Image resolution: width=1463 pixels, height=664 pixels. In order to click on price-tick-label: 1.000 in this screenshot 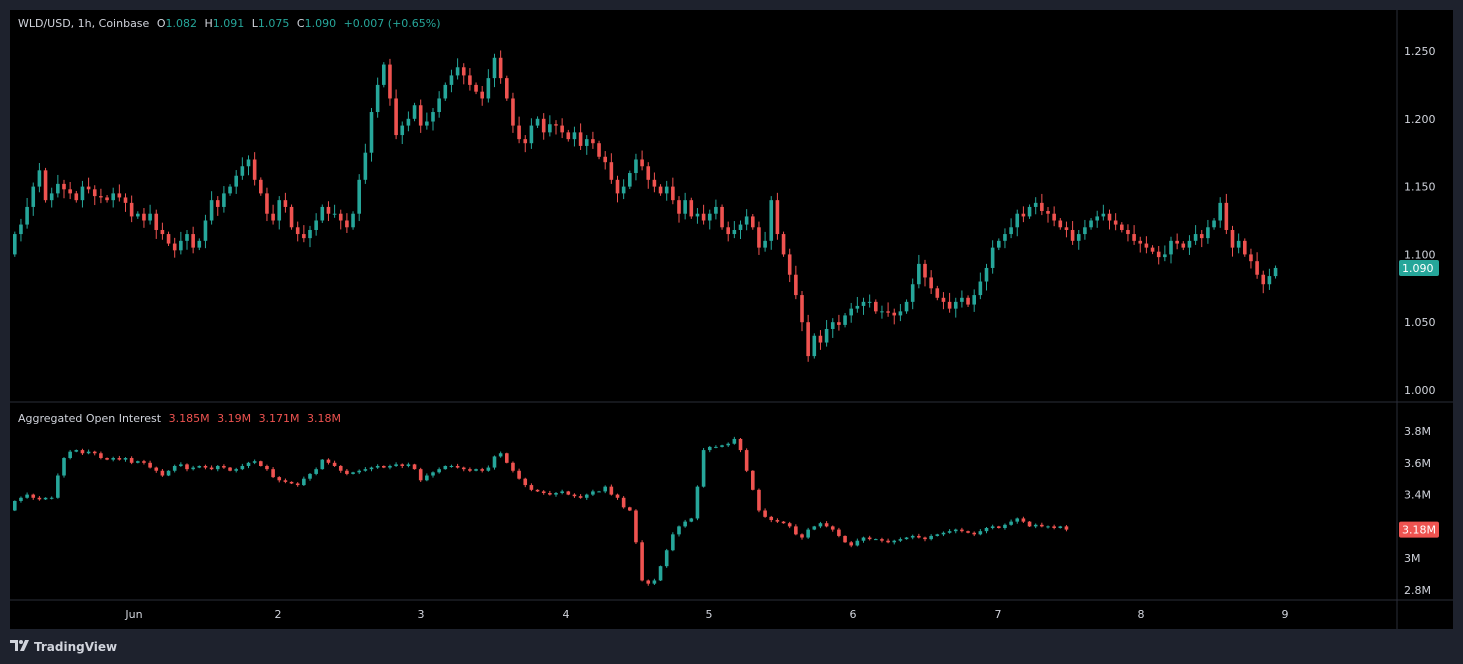, I will do `click(1420, 390)`.